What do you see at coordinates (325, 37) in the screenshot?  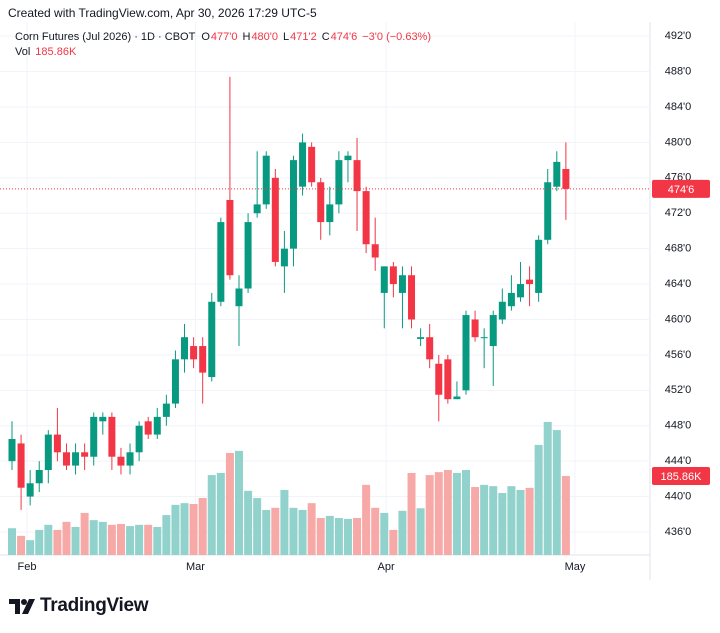 I see `legend-key: C` at bounding box center [325, 37].